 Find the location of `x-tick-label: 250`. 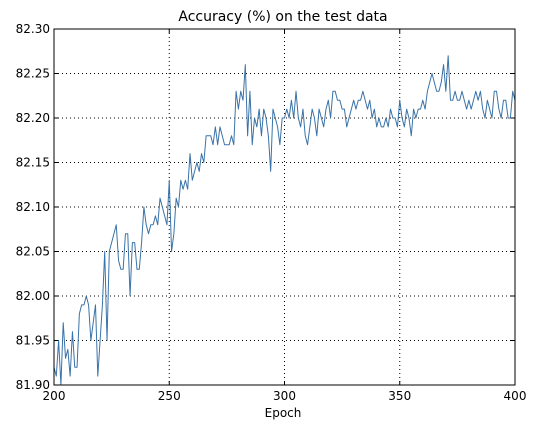

x-tick-label: 250 is located at coordinates (169, 396).